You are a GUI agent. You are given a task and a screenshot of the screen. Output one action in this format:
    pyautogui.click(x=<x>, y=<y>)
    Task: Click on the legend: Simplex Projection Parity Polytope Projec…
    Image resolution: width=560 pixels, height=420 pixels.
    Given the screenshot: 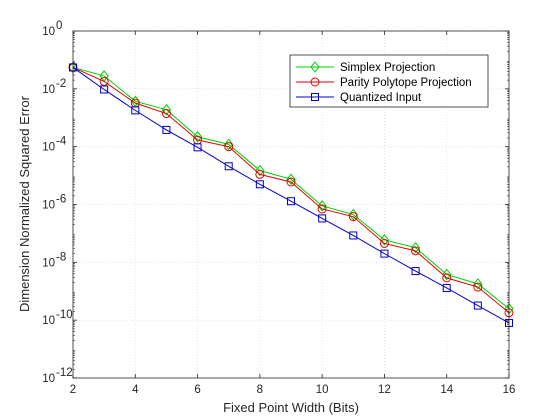 What is the action you would take?
    pyautogui.click(x=389, y=81)
    